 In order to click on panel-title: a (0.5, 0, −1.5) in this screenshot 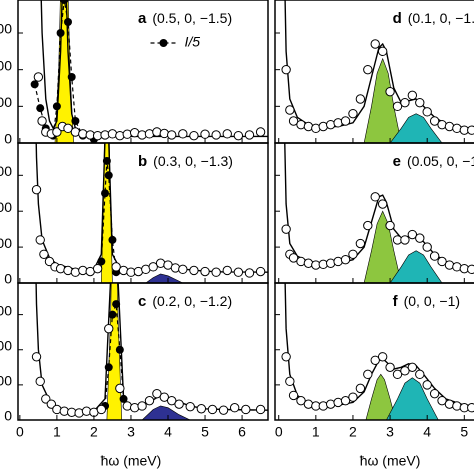, I will do `click(185, 18)`.